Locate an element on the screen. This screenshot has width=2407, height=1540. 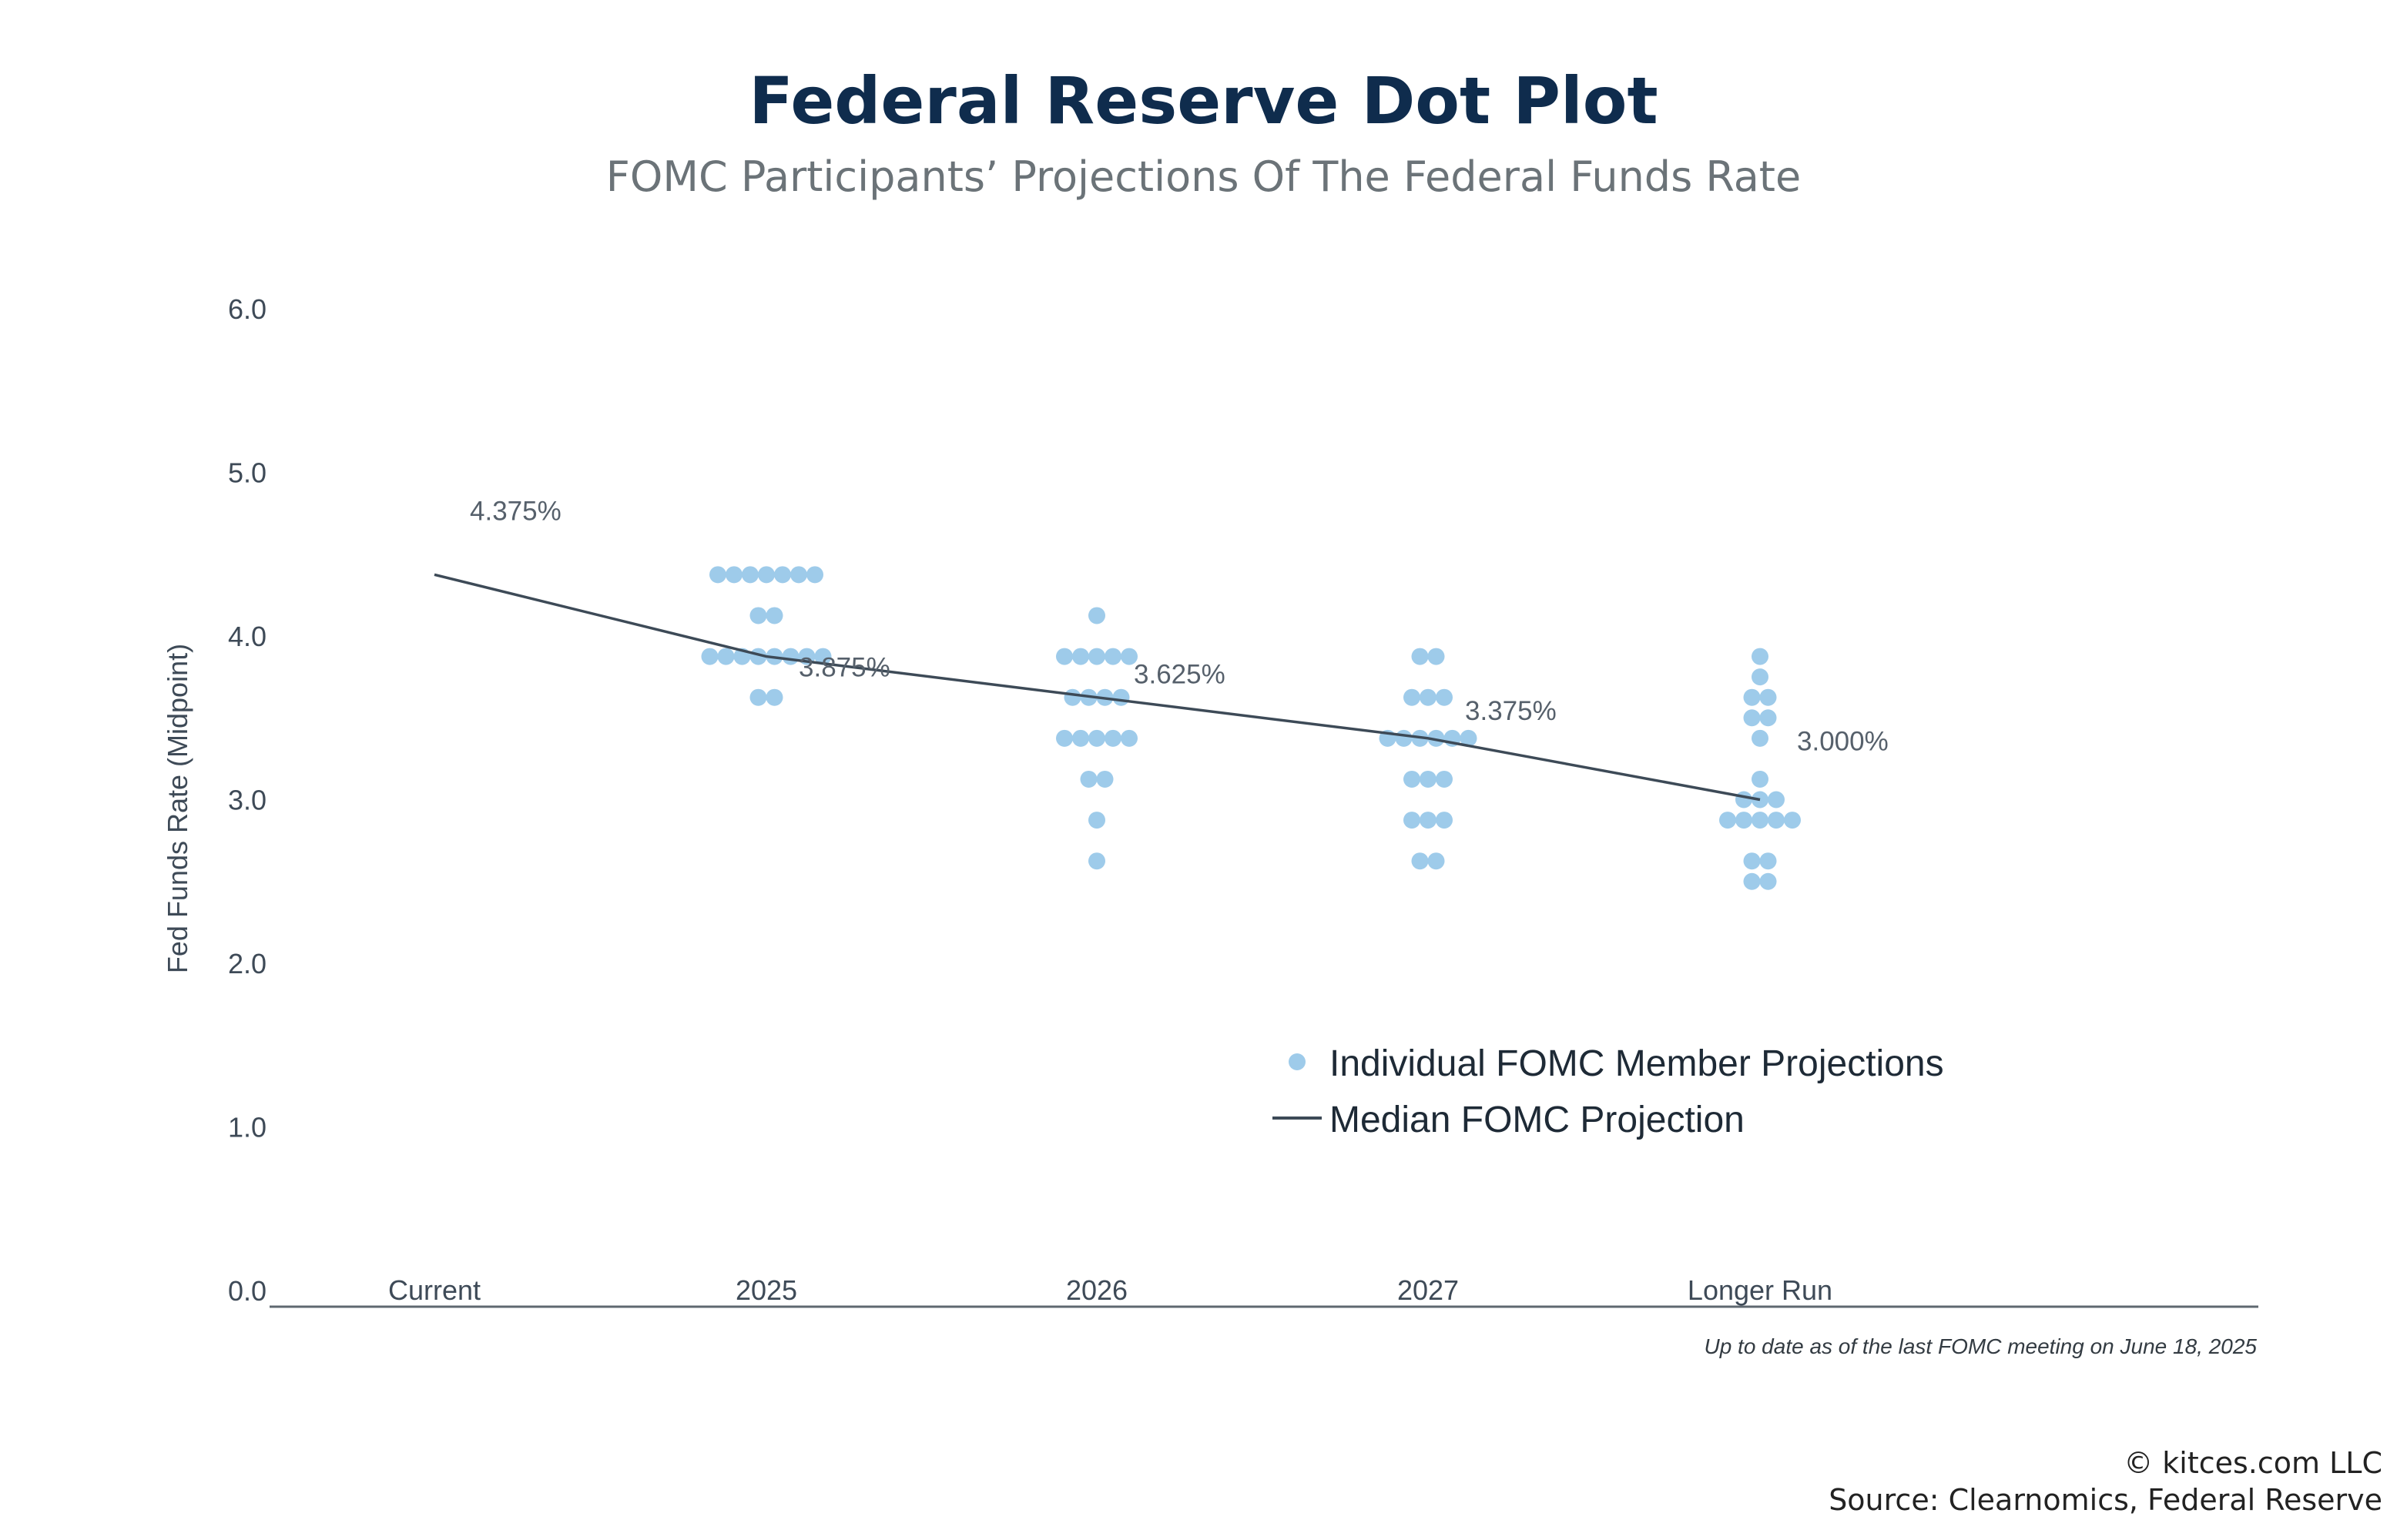
x-axis-labels: Current 2025 2026 2027 Longer Run is located at coordinates (1110, 1290).